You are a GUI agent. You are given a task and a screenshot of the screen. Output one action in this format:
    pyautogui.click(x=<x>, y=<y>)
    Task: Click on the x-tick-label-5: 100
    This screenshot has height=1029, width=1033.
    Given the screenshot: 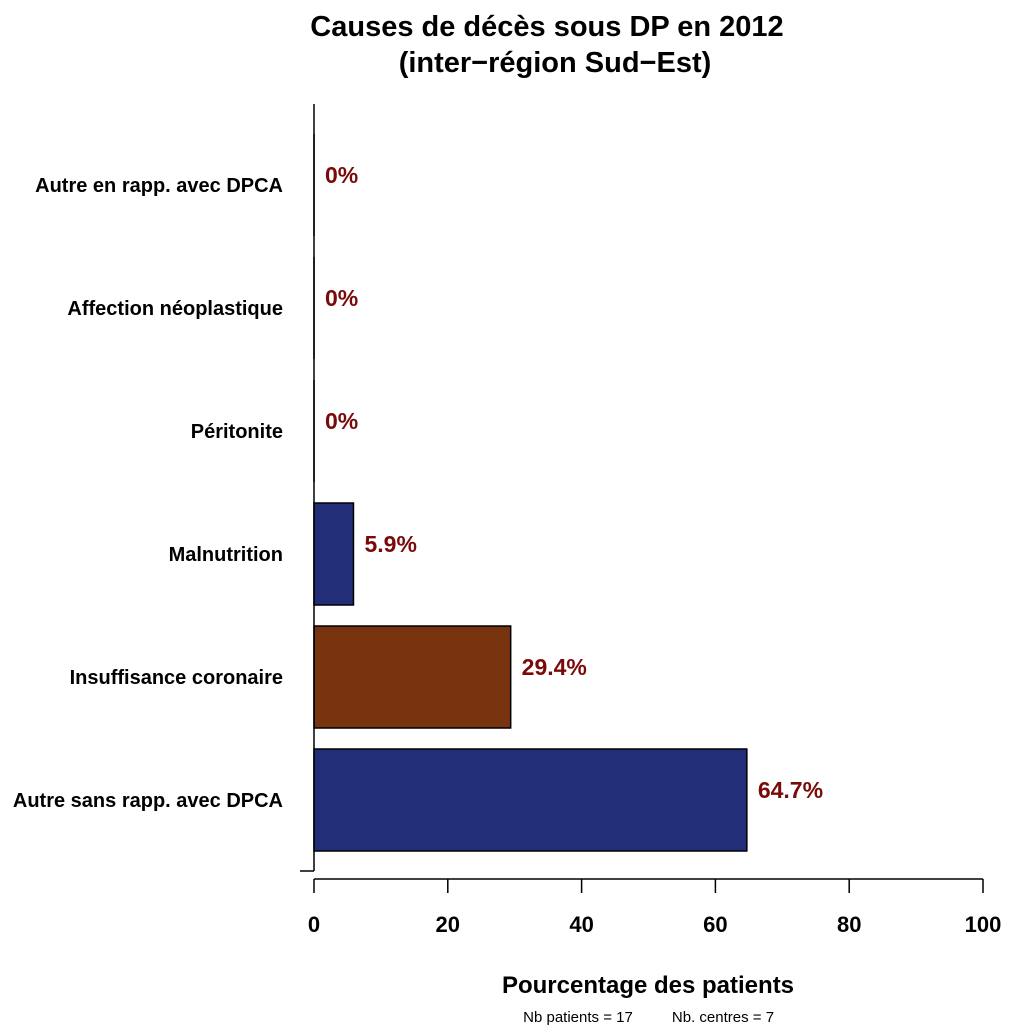 What is the action you would take?
    pyautogui.click(x=983, y=924)
    